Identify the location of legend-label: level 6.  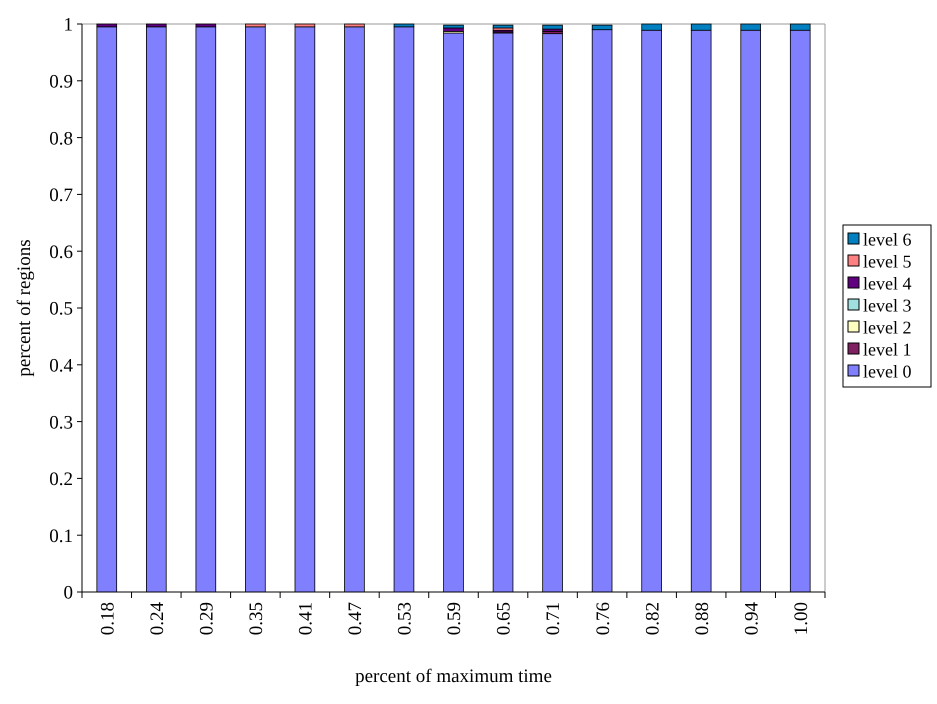
(887, 239).